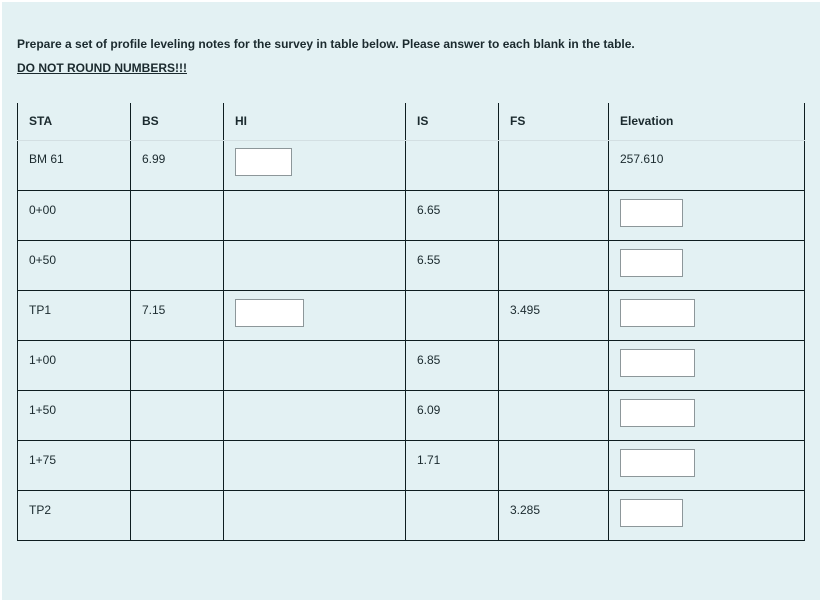 This screenshot has width=822, height=602. What do you see at coordinates (452, 265) in the screenshot?
I see `is: 6.55` at bounding box center [452, 265].